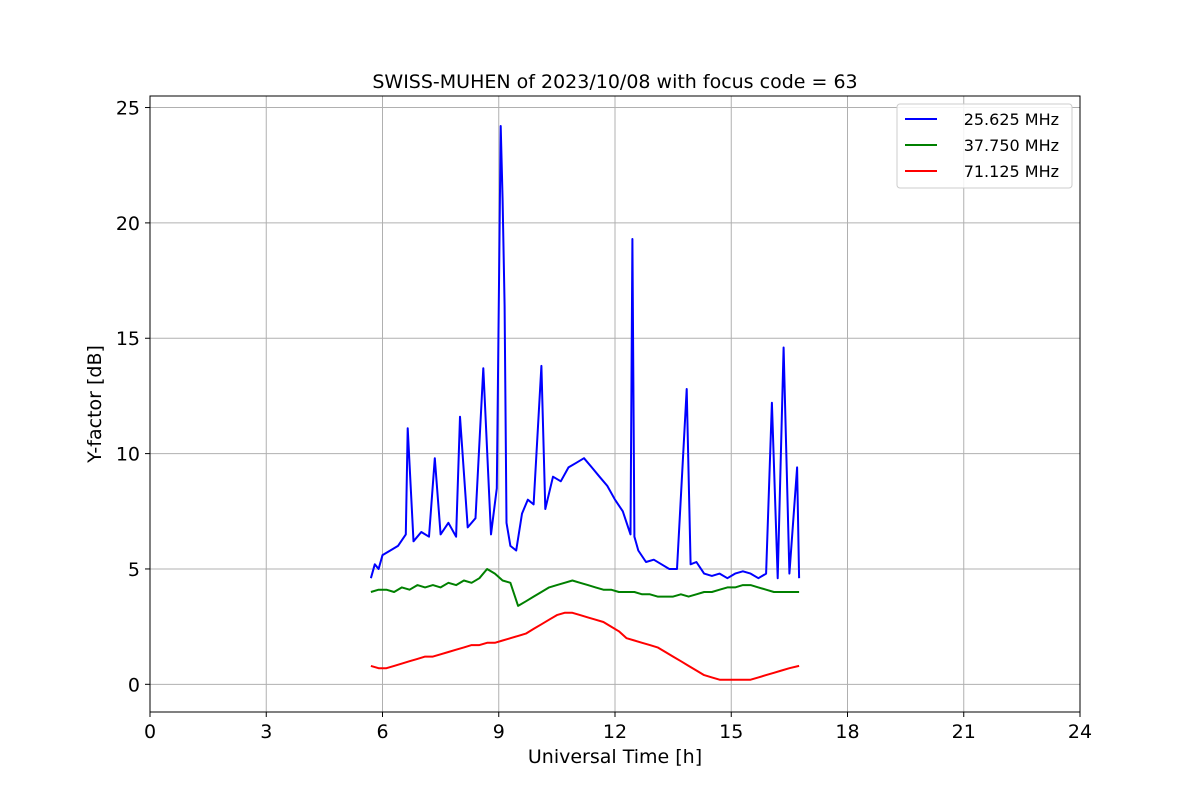 This screenshot has height=800, width=1200. Describe the element at coordinates (266, 732) in the screenshot. I see `x-tick-label: 3` at that location.